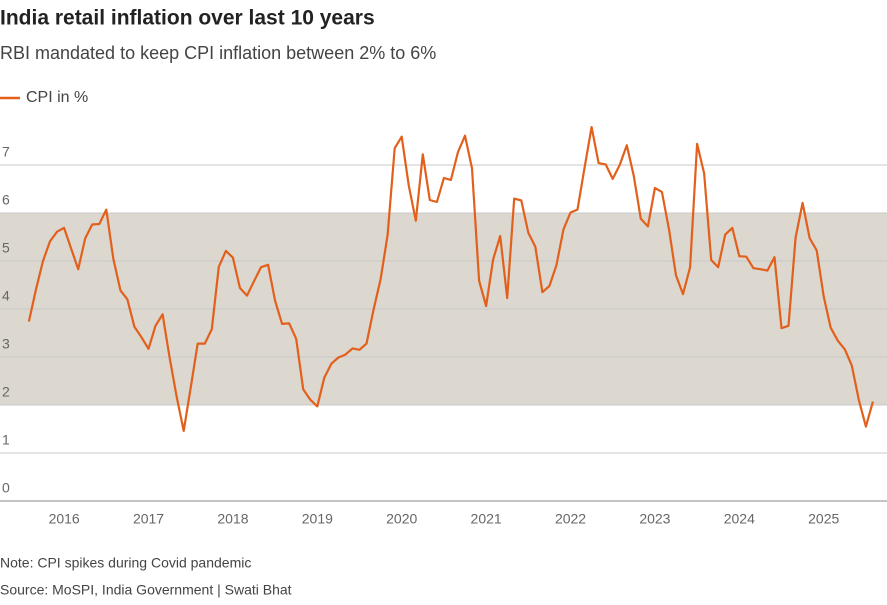 The image size is (887, 605). What do you see at coordinates (6, 248) in the screenshot?
I see `y-tick-label: 5` at bounding box center [6, 248].